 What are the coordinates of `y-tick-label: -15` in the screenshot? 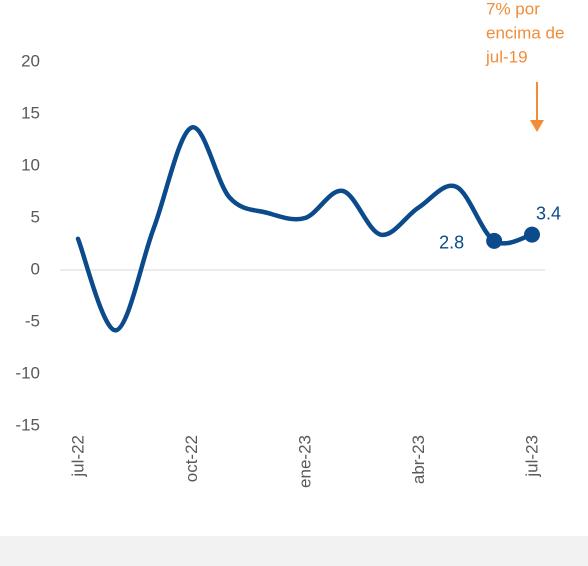 It's located at (27, 424).